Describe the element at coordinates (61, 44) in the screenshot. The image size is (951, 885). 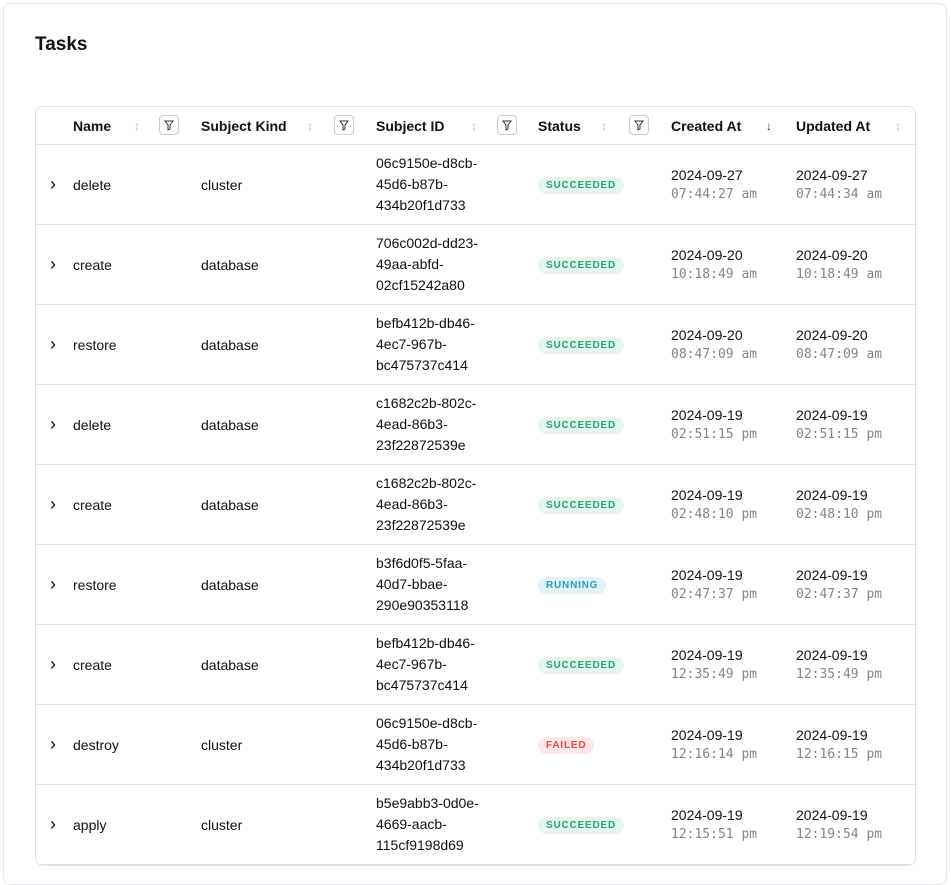
I see `page-title: Tasks` at that location.